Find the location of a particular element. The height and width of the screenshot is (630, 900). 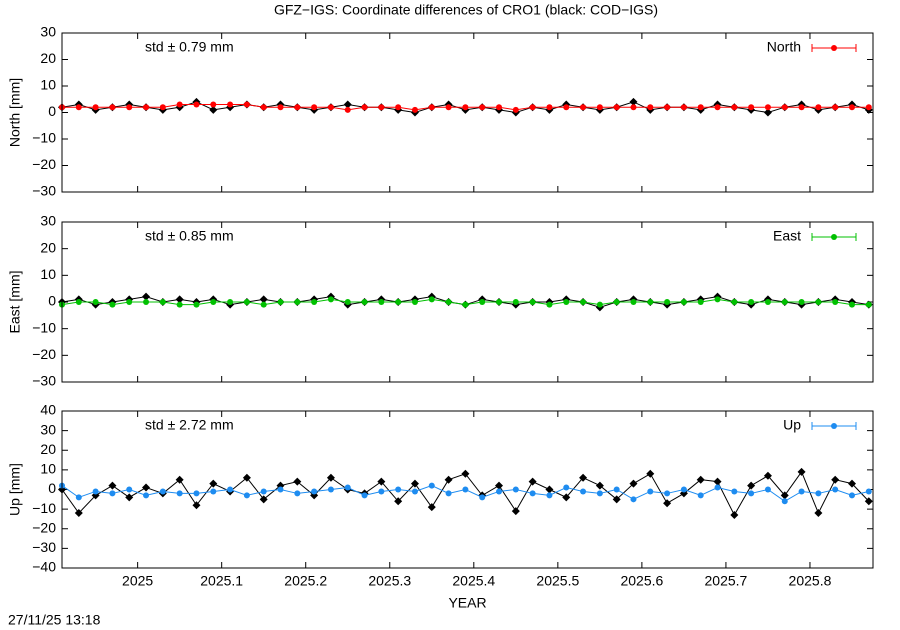

legend-label: Up is located at coordinates (792, 425).